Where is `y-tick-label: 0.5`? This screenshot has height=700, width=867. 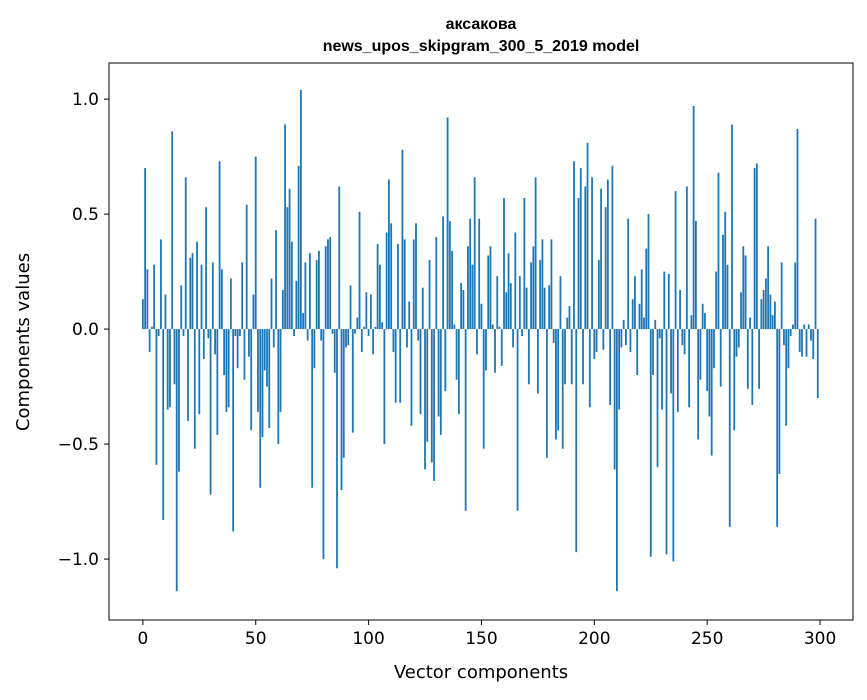 y-tick-label: 0.5 is located at coordinates (85, 215).